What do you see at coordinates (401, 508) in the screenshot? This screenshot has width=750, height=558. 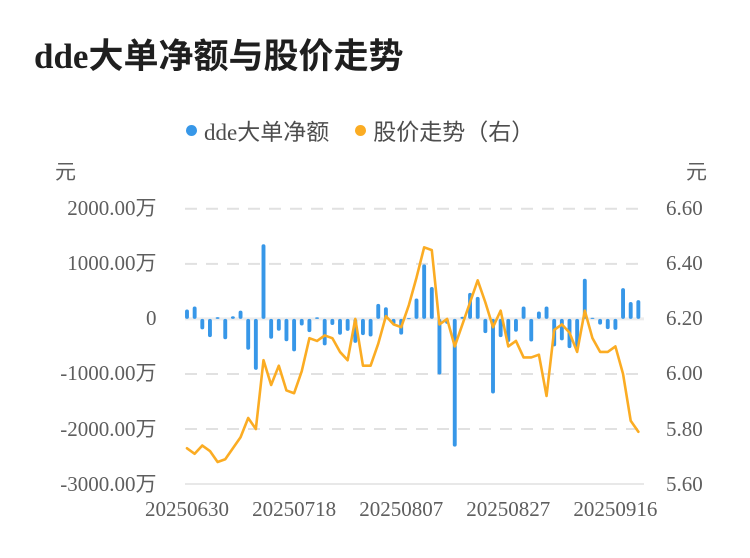 I see `x-axis-tick: 20250807` at bounding box center [401, 508].